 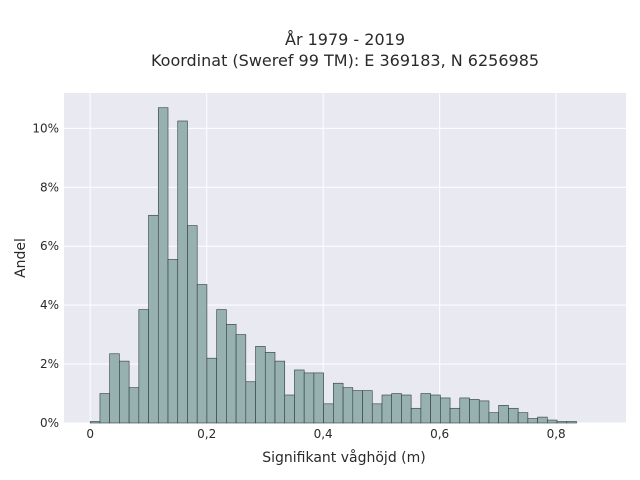 What do you see at coordinates (21, 258) in the screenshot?
I see `y-axis-label: Andel` at bounding box center [21, 258].